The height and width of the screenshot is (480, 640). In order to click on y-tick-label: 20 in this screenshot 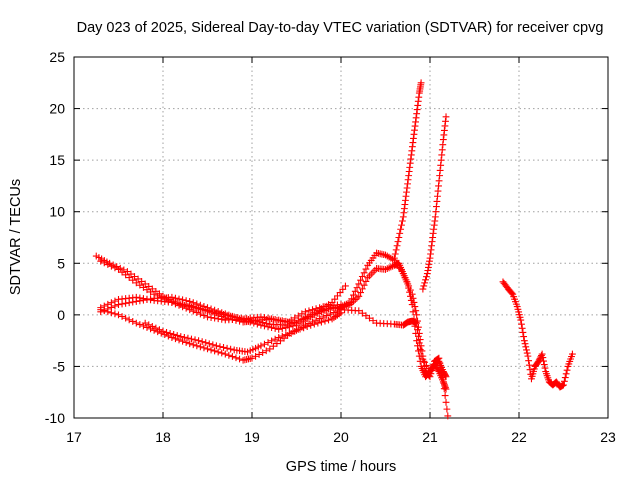, I will do `click(57, 109)`.